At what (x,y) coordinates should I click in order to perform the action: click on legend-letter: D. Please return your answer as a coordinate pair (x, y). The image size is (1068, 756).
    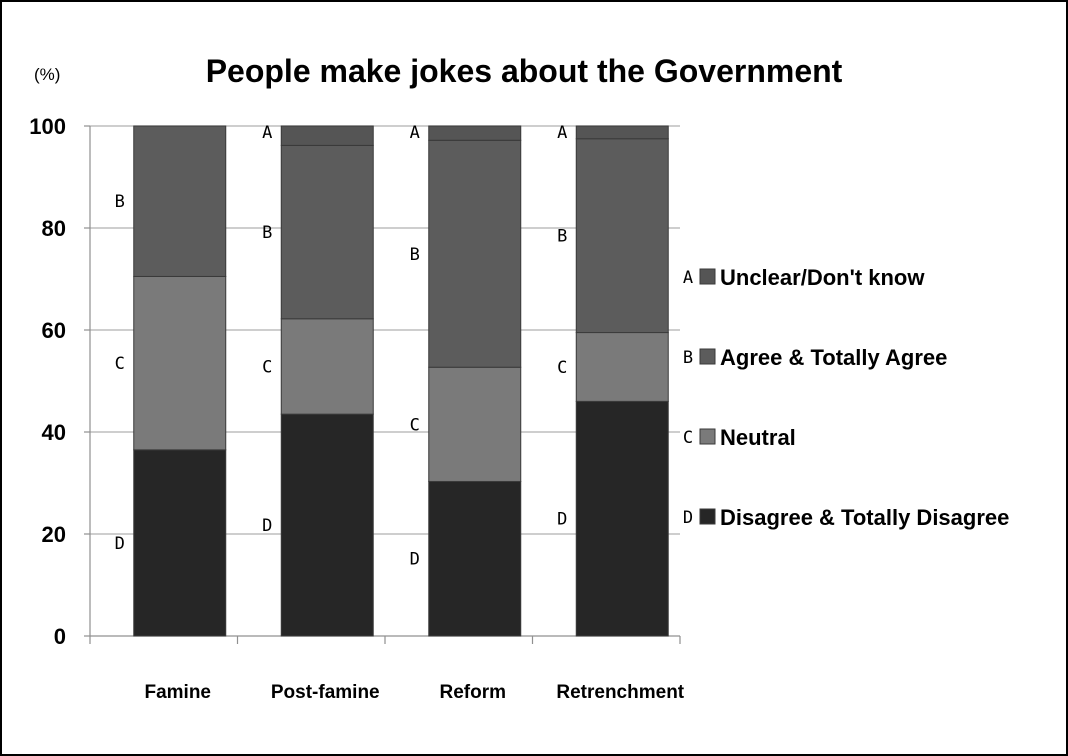
    Looking at the image, I should click on (688, 518).